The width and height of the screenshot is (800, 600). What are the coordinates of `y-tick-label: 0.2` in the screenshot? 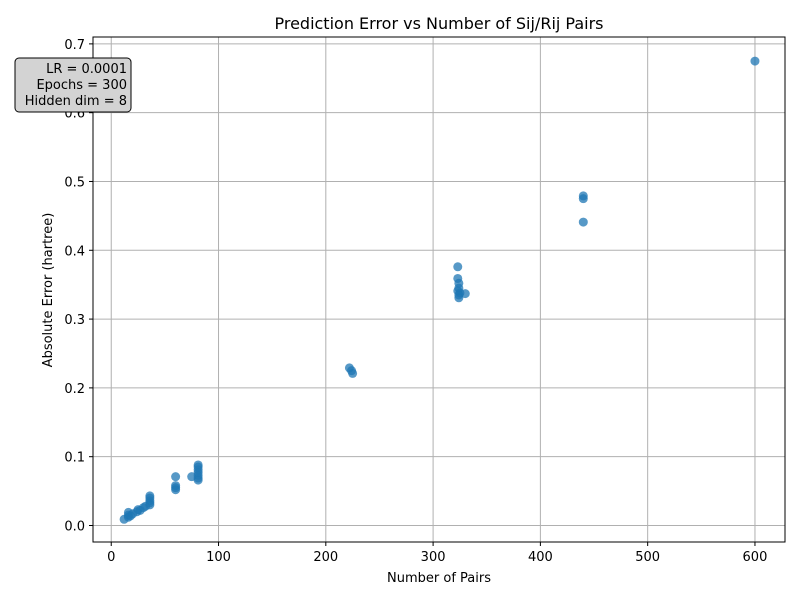 It's located at (74, 389).